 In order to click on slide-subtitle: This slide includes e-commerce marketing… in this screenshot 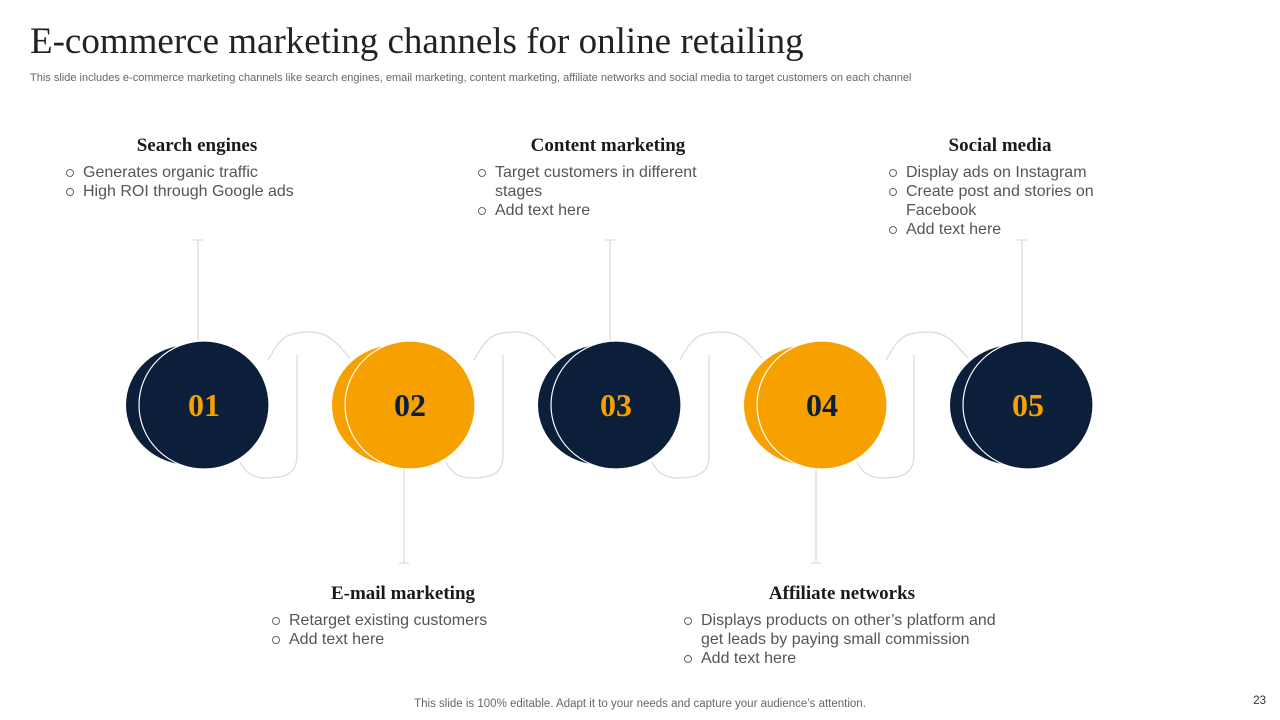, I will do `click(471, 78)`.